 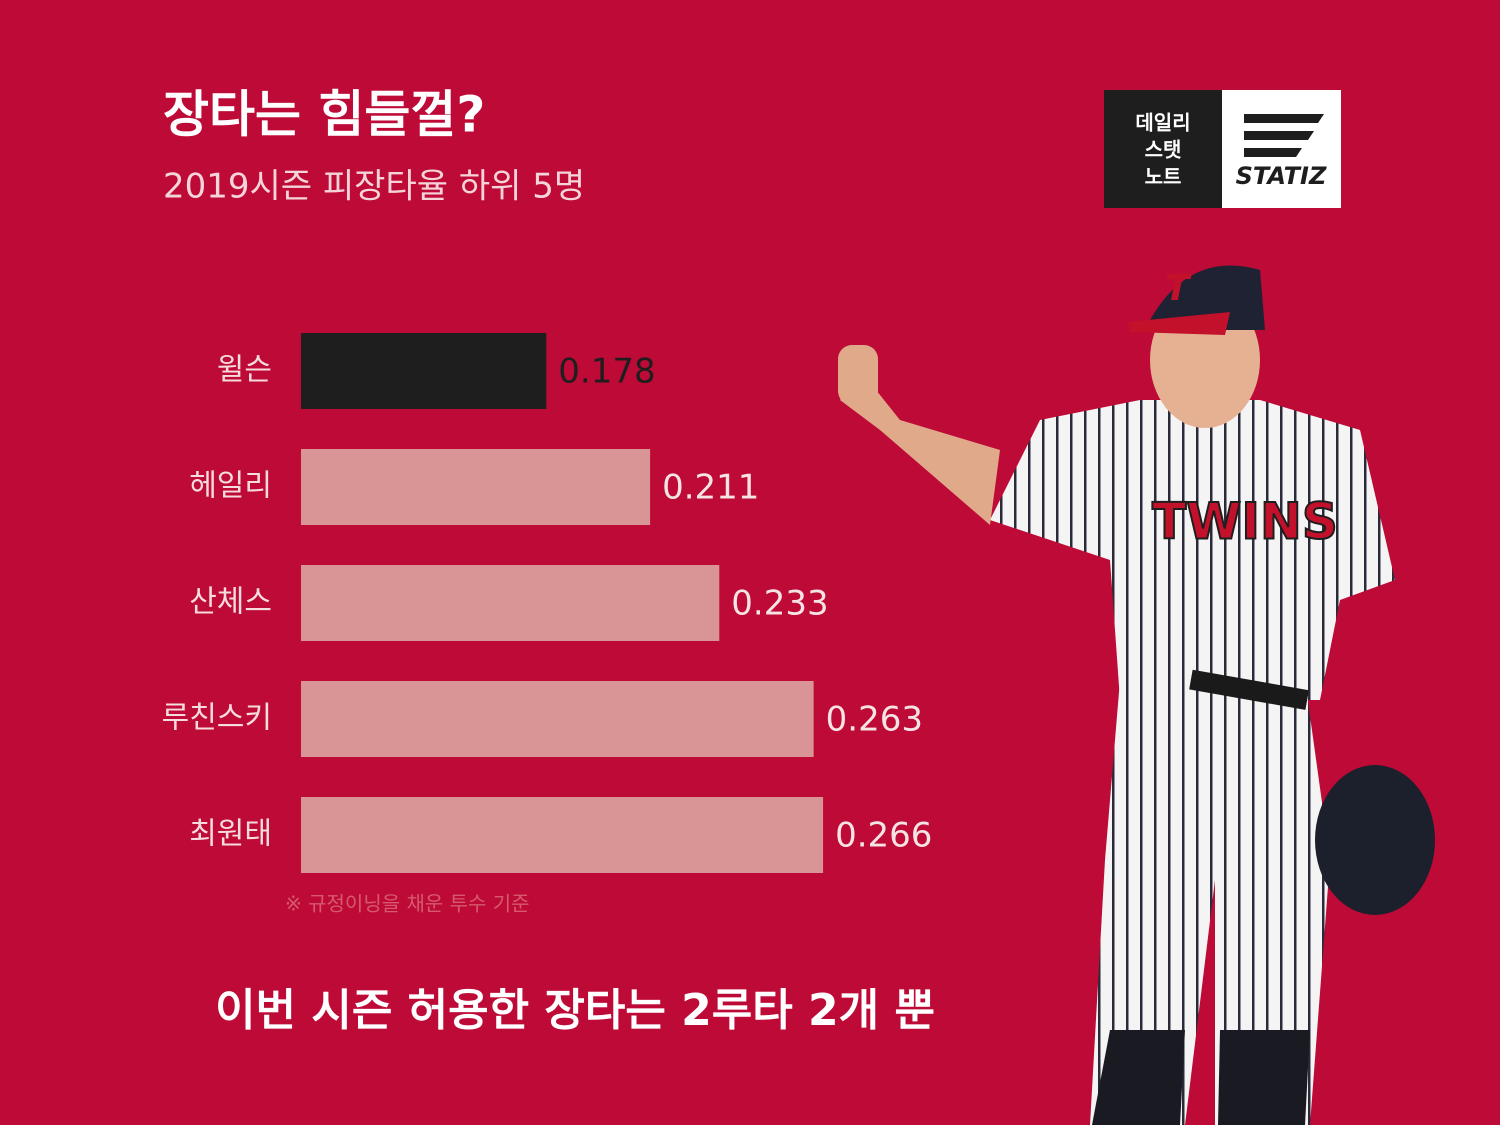 What do you see at coordinates (606, 372) in the screenshot?
I see `value-label: 0.178` at bounding box center [606, 372].